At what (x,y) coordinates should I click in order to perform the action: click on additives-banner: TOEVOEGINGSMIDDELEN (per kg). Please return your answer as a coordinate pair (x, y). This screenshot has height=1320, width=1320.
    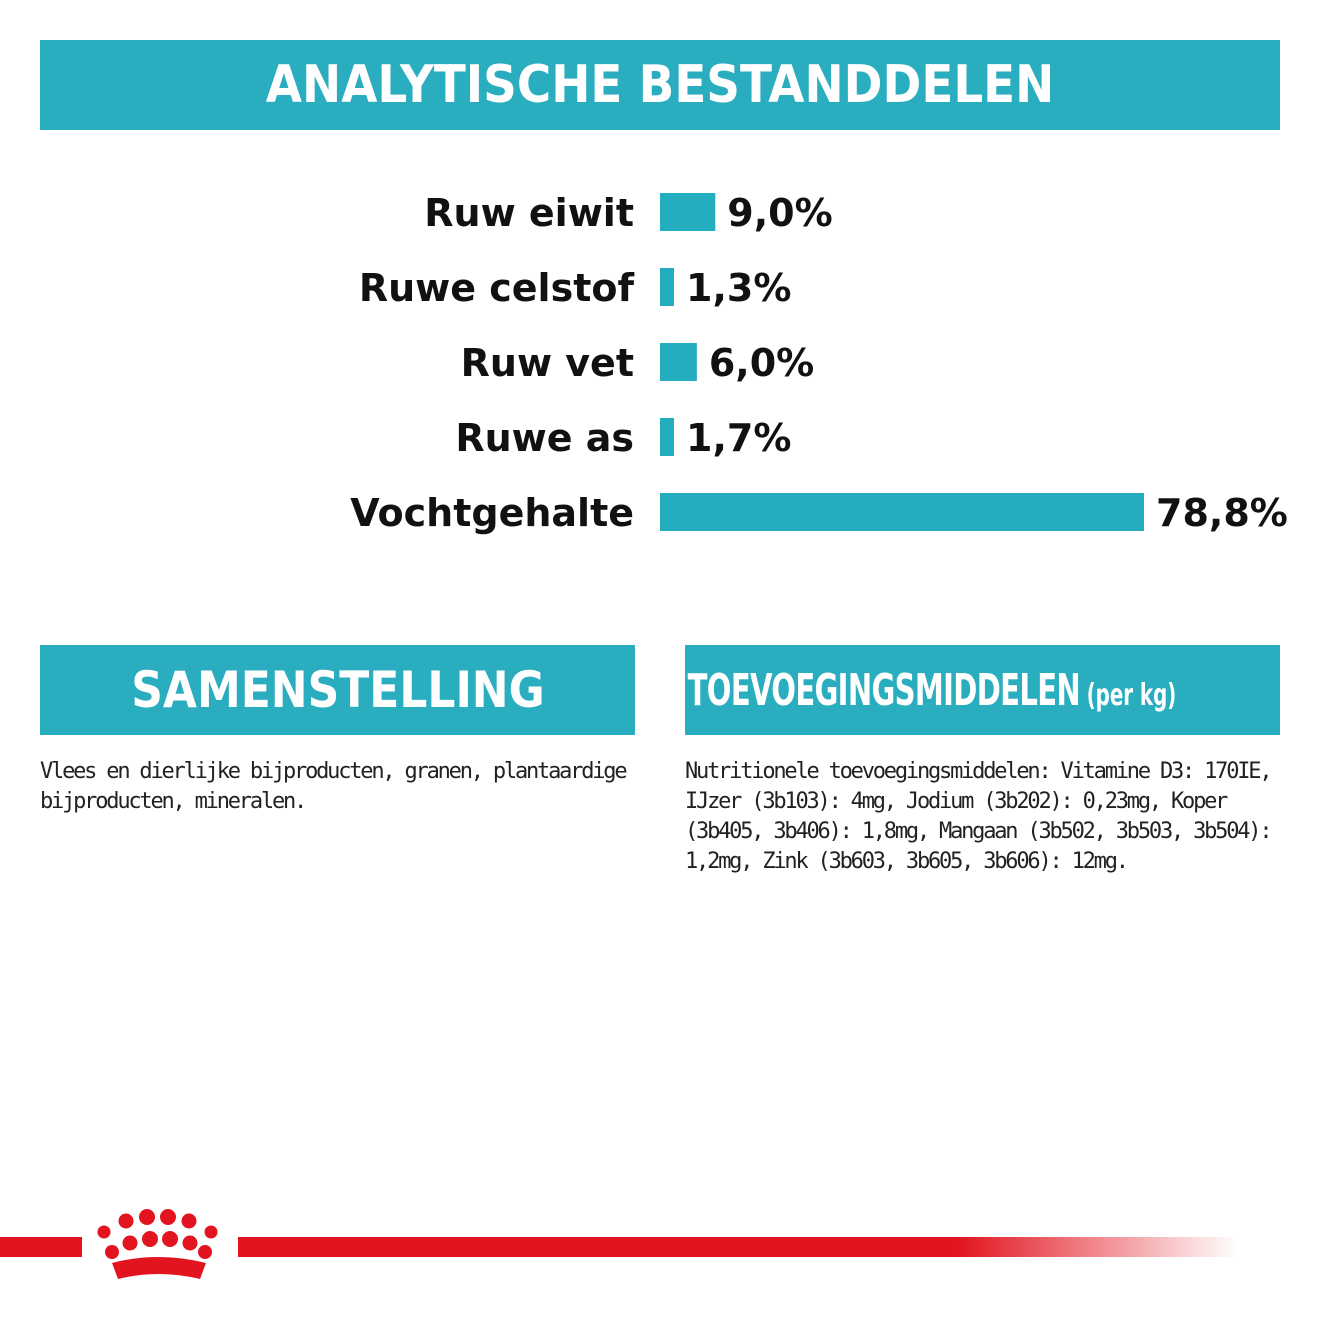
    Looking at the image, I should click on (982, 690).